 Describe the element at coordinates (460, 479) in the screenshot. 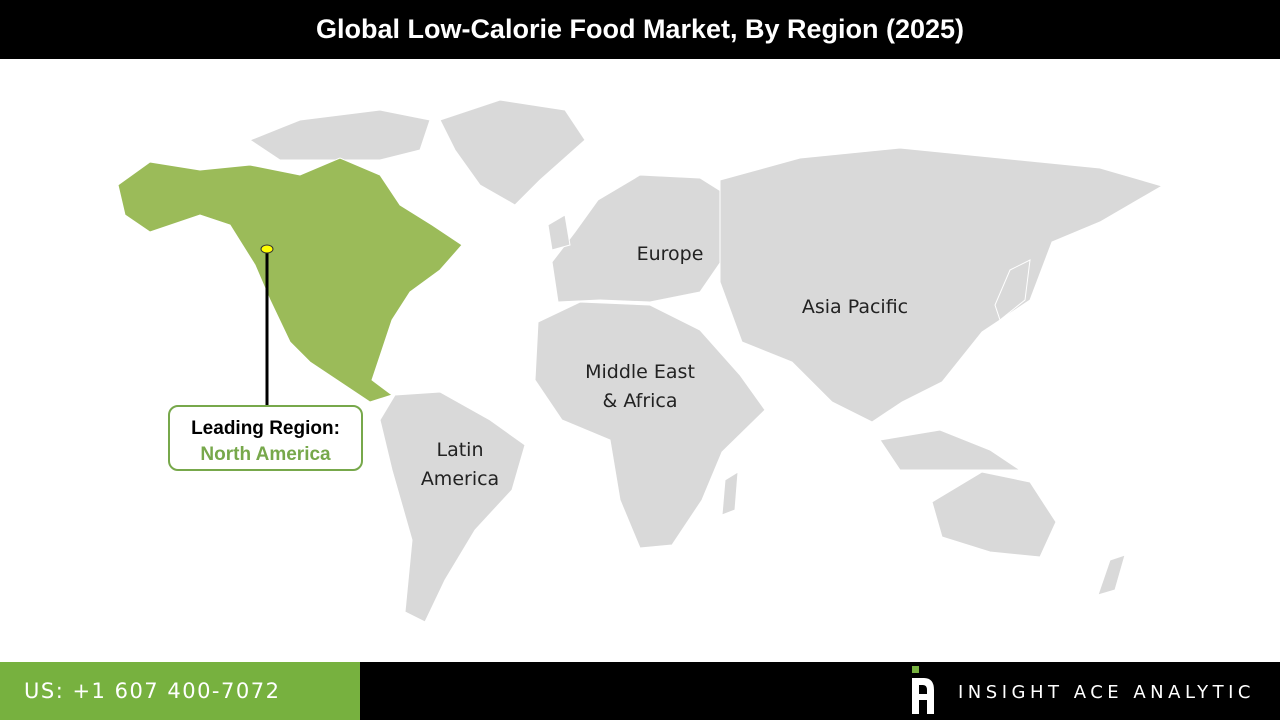

I see `label-latam-line2: America` at that location.